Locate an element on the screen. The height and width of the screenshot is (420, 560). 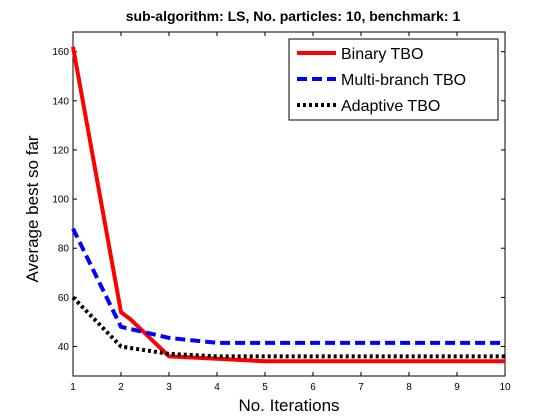
legend-label: Binary TBO is located at coordinates (382, 54).